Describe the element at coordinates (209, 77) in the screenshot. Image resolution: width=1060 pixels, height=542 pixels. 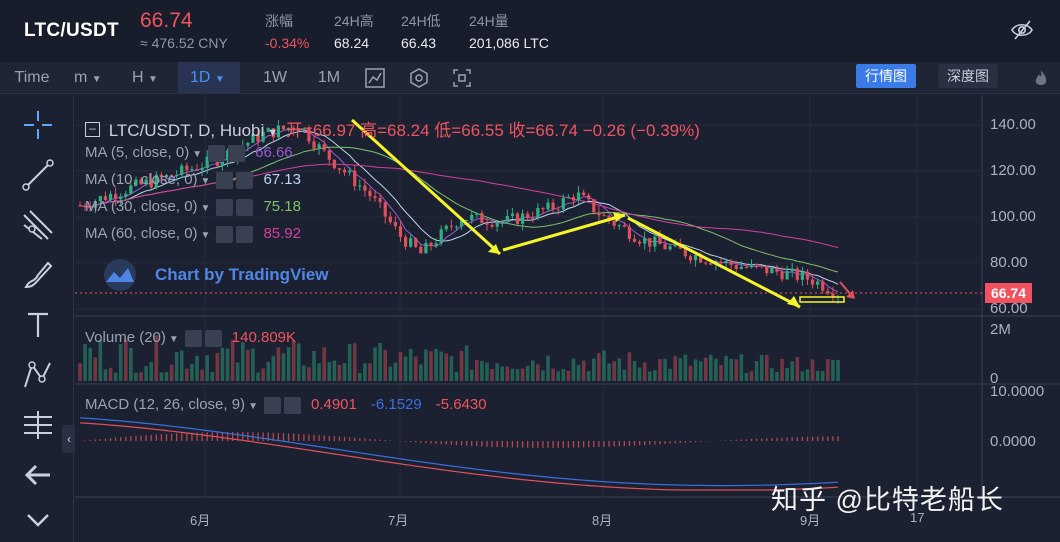
I see `interval-1d: 1D ▼` at that location.